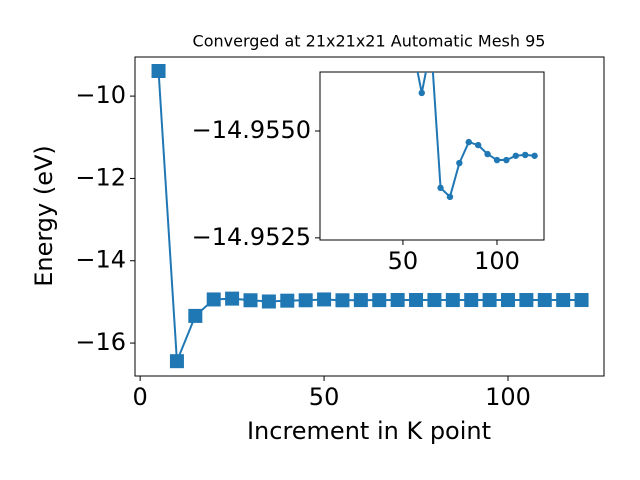  Describe the element at coordinates (432, 156) in the screenshot. I see `axes-frame` at that location.